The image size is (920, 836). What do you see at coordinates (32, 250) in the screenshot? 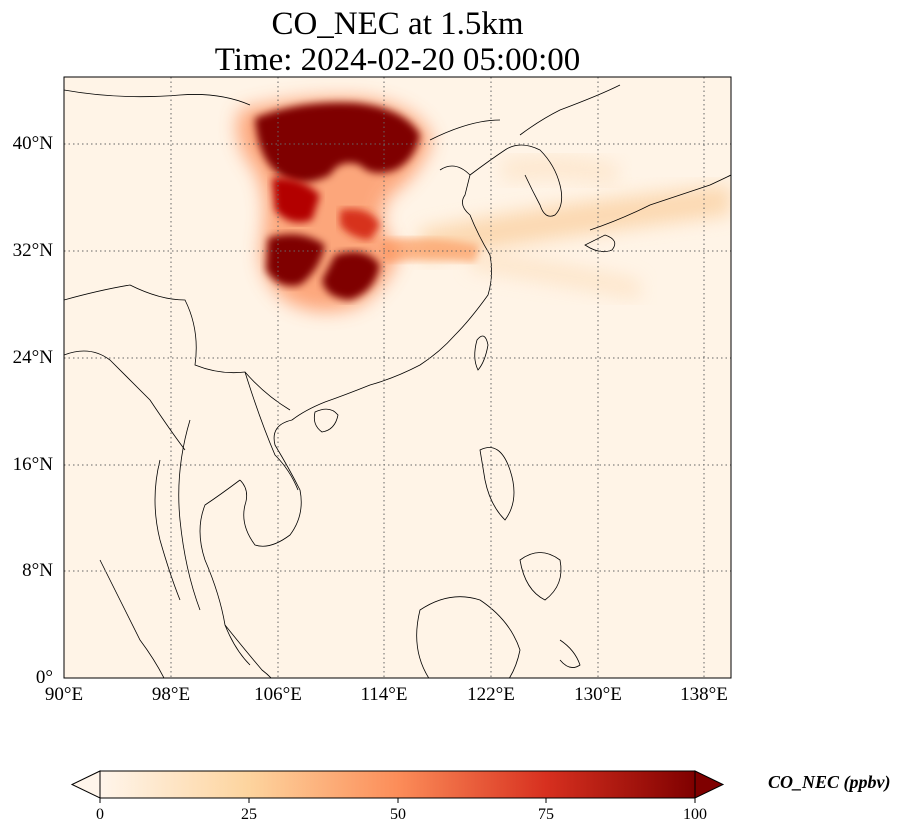
I see `lat-tick-label: 32°N` at bounding box center [32, 250].